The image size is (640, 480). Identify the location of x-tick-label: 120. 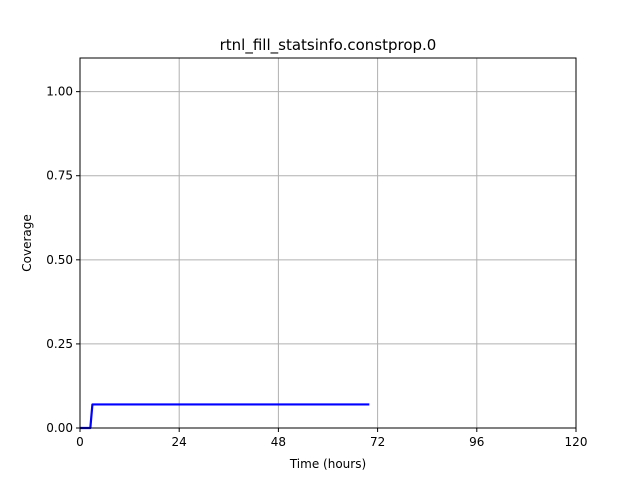
(576, 442).